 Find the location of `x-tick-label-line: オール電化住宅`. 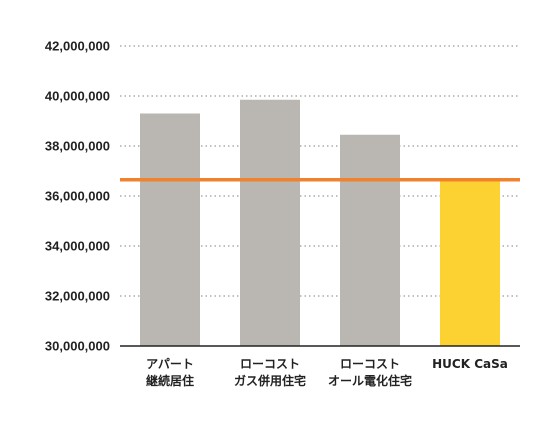

x-tick-label-line: オール電化住宅 is located at coordinates (370, 380).